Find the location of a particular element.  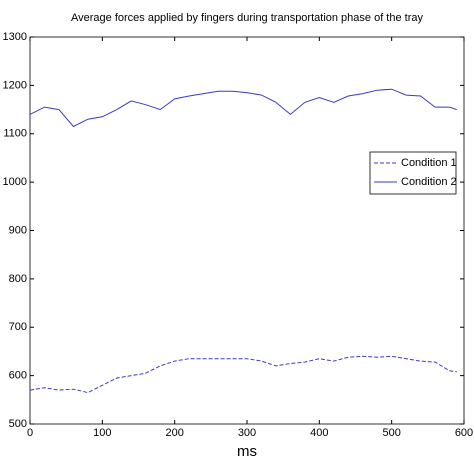

y-tick-label: 500 is located at coordinates (18, 424).